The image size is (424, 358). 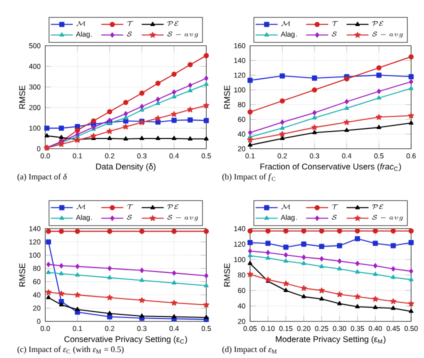 I want to click on x-axis-title: Conservative Privacy Setting (ε$_{C}$), so click(x=126, y=340).